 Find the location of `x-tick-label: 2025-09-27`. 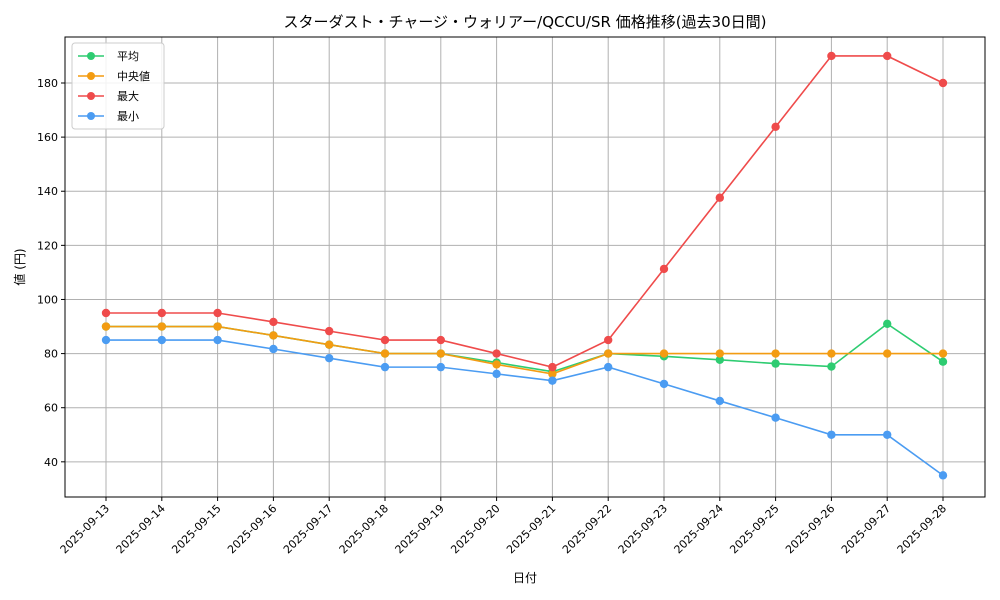

x-tick-label: 2025-09-27 is located at coordinates (866, 529).